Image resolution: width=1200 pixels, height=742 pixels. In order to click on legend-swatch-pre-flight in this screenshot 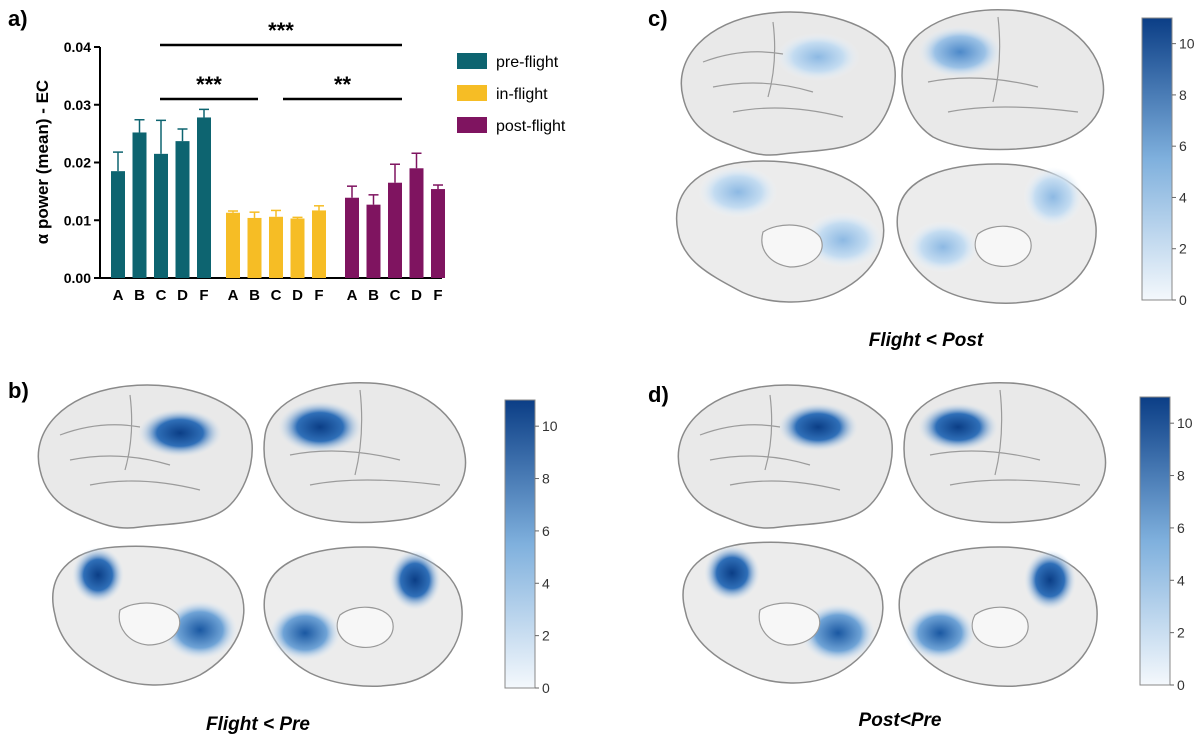, I will do `click(472, 61)`.